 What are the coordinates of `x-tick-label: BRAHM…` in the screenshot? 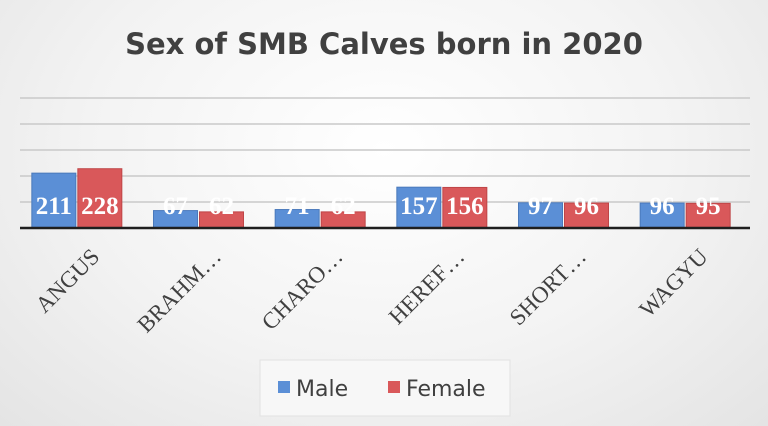 It's located at (179, 291).